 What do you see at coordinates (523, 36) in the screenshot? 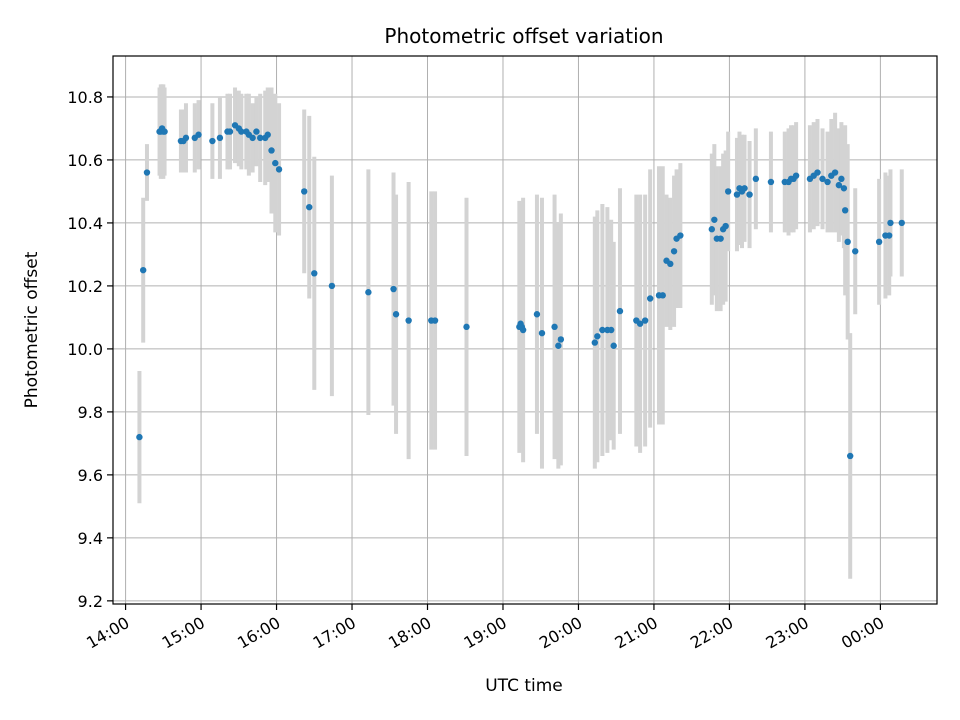
I see `chart-title: Photometric offset variation` at bounding box center [523, 36].